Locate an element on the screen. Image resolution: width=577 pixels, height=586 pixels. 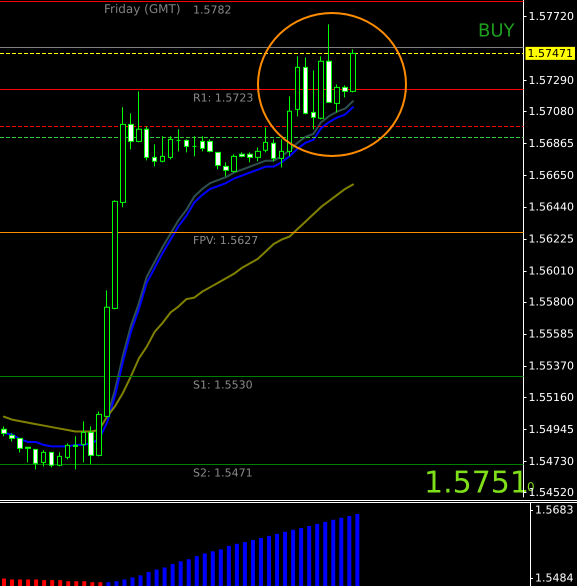
ref-line-label: FPV: 1.5627 is located at coordinates (225, 241).